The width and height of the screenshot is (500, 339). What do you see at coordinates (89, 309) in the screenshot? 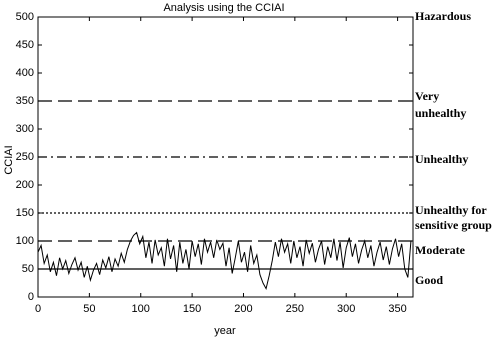
I see `x-tick-label: 50` at bounding box center [89, 309].